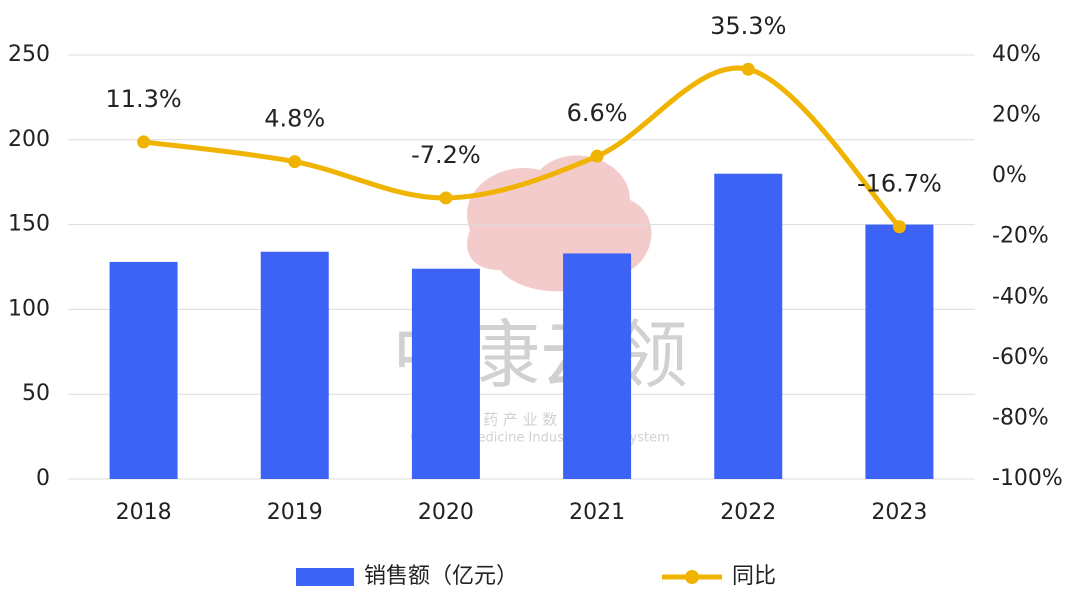  What do you see at coordinates (36, 393) in the screenshot?
I see `y-tick-label: 50` at bounding box center [36, 393].